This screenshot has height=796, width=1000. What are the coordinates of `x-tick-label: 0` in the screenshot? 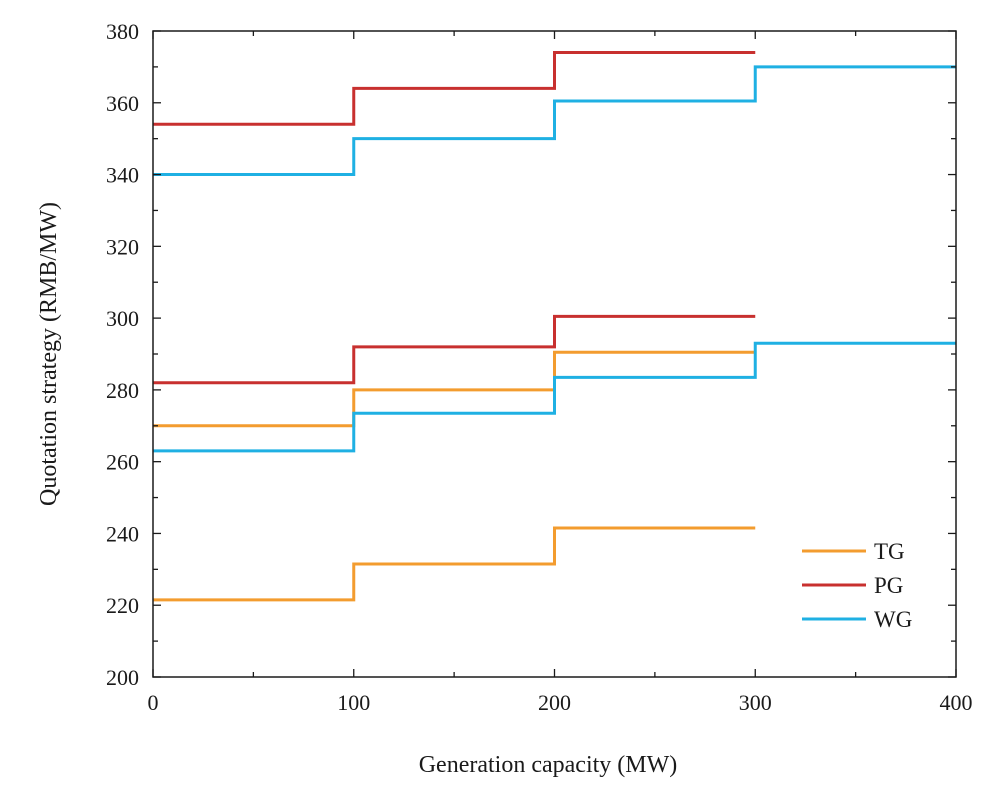 It's located at (153, 702).